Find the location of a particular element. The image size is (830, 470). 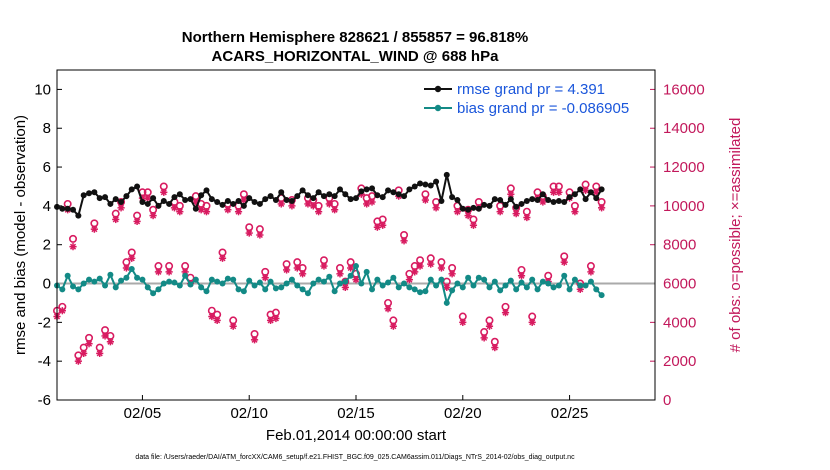

y-tick-label-right: 0 is located at coordinates (667, 400).